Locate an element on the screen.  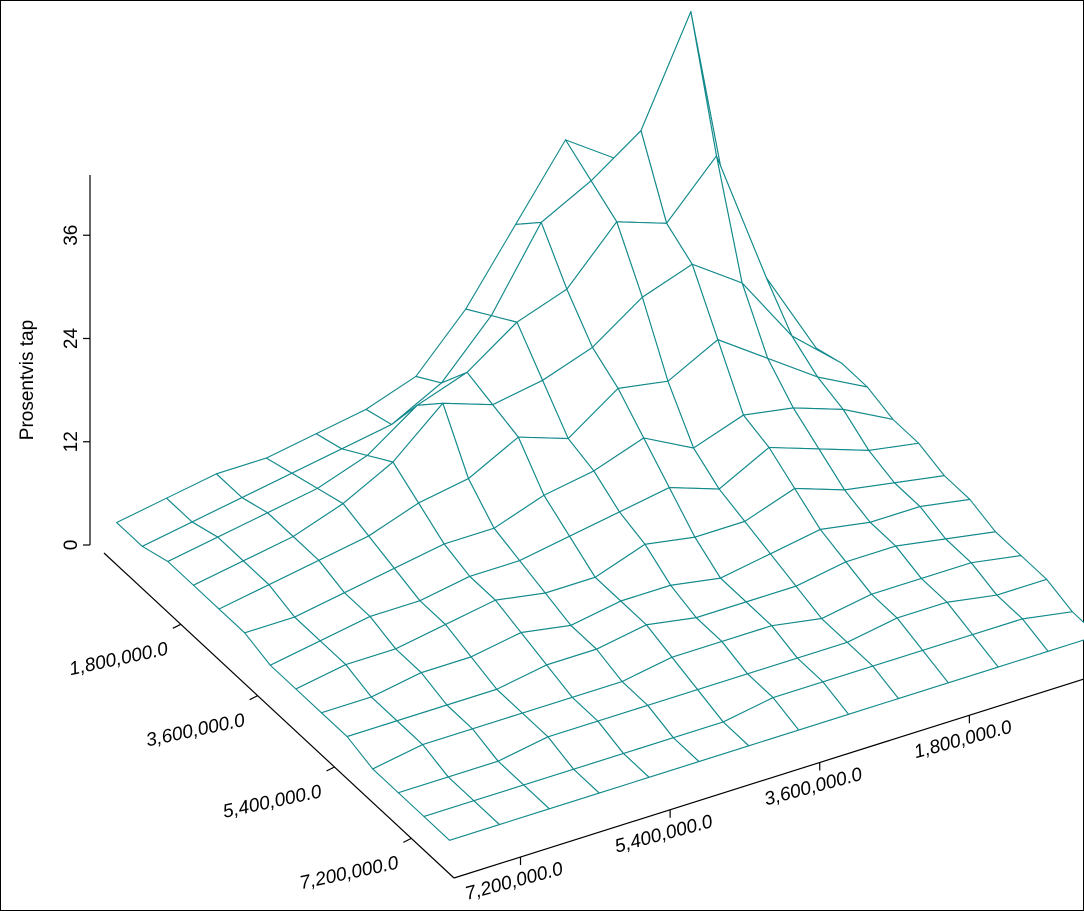
y-axis is located at coordinates (768, 778).